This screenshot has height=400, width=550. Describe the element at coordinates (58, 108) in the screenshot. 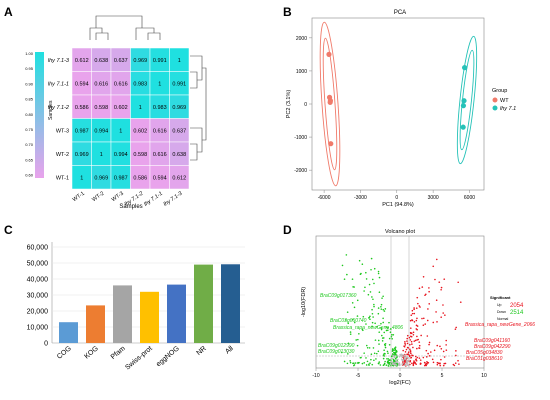

I see `heatmap-row-label: lhy 7.1-2` at that location.